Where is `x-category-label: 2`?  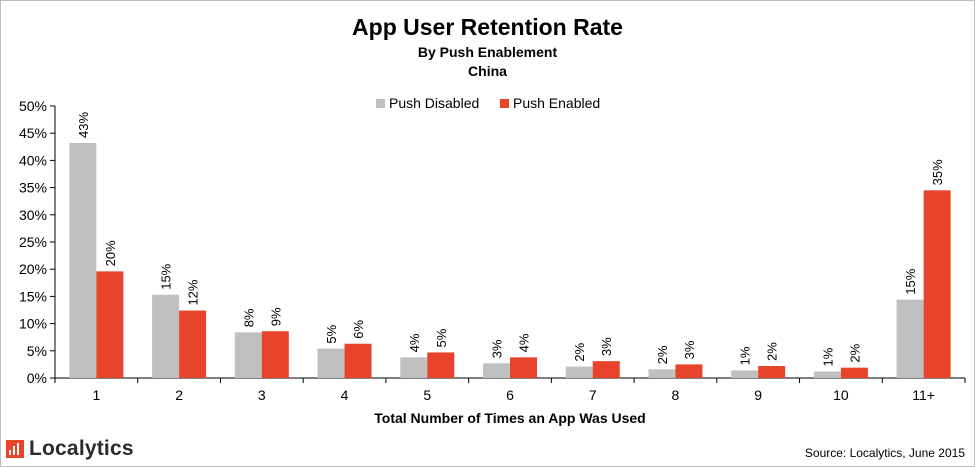 x-category-label: 2 is located at coordinates (179, 395).